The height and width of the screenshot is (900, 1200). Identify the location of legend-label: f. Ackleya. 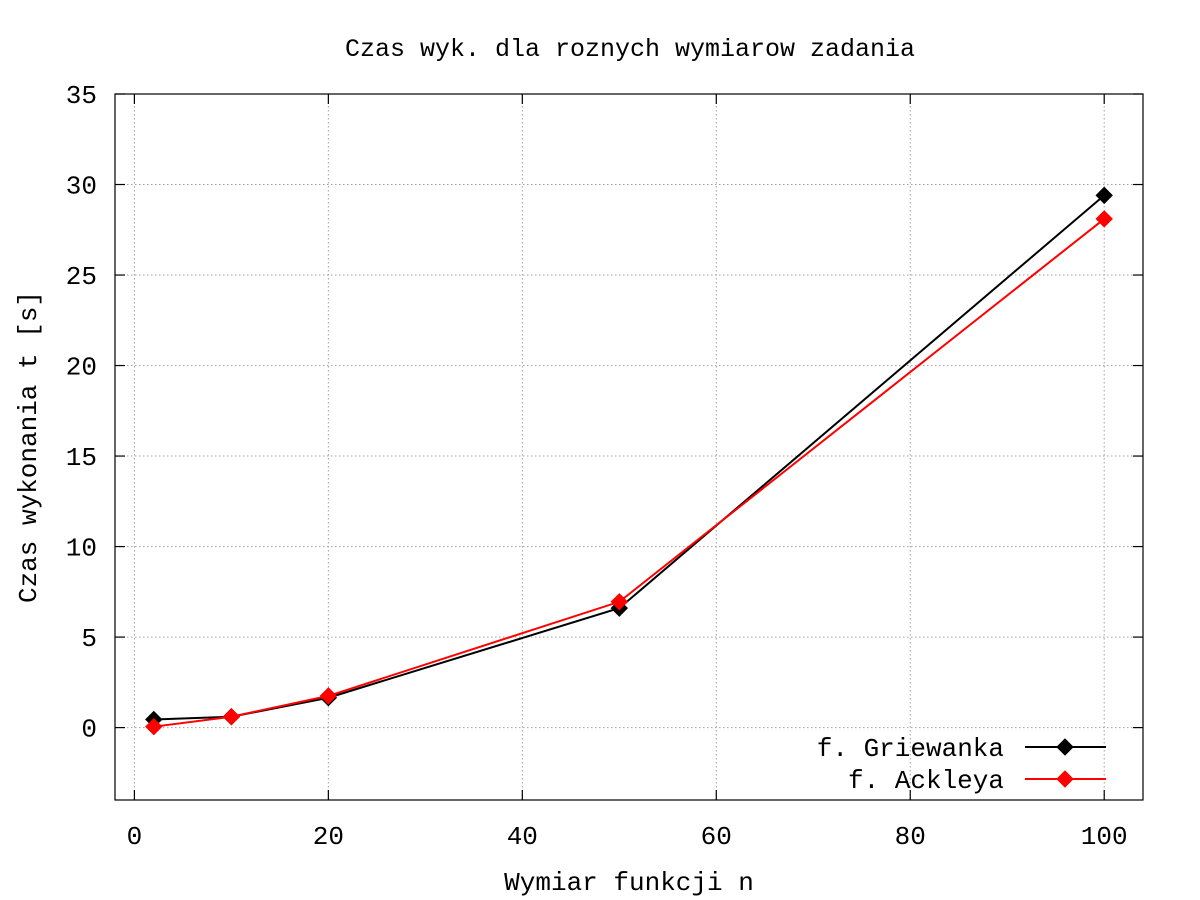
(926, 781).